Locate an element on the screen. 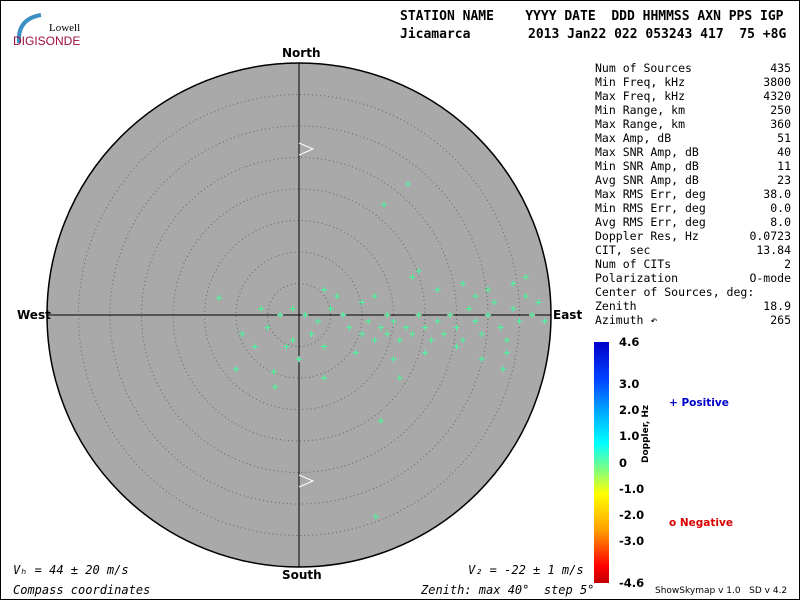 Image resolution: width=800 pixels, height=600 pixels. stat-value: 23 is located at coordinates (784, 180).